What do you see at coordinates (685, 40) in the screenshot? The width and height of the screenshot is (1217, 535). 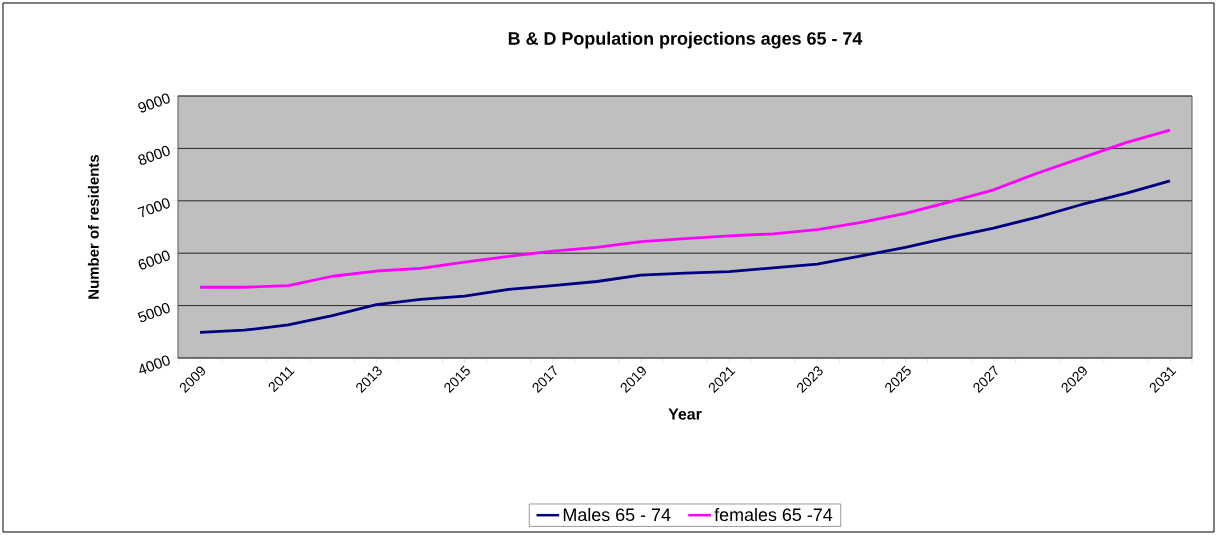 I see `chart-title: B & D Population projections ages 65 - 74` at bounding box center [685, 40].